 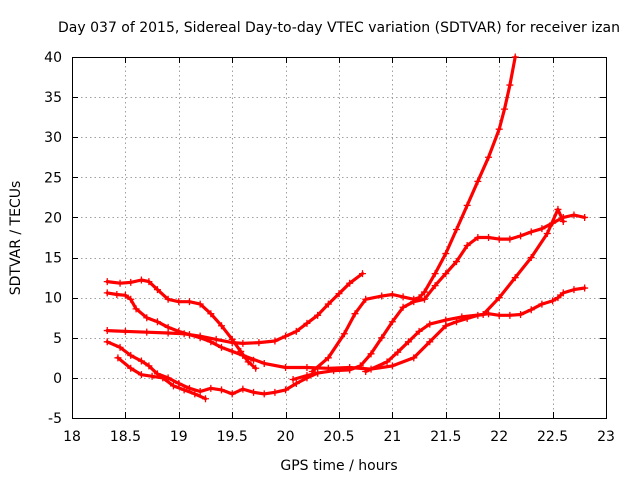 I want to click on y-tick-label: 30, so click(x=53, y=138).